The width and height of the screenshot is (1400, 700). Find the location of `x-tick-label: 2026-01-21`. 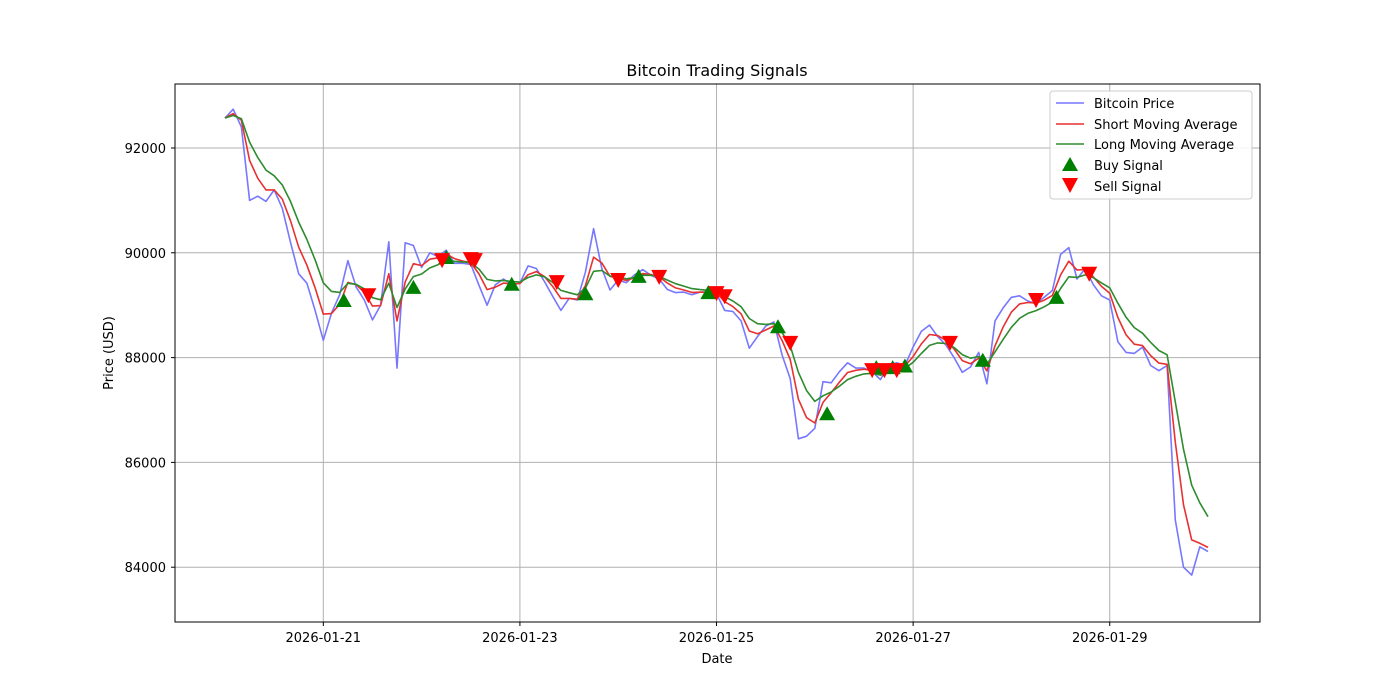

x-tick-label: 2026-01-21 is located at coordinates (324, 638).